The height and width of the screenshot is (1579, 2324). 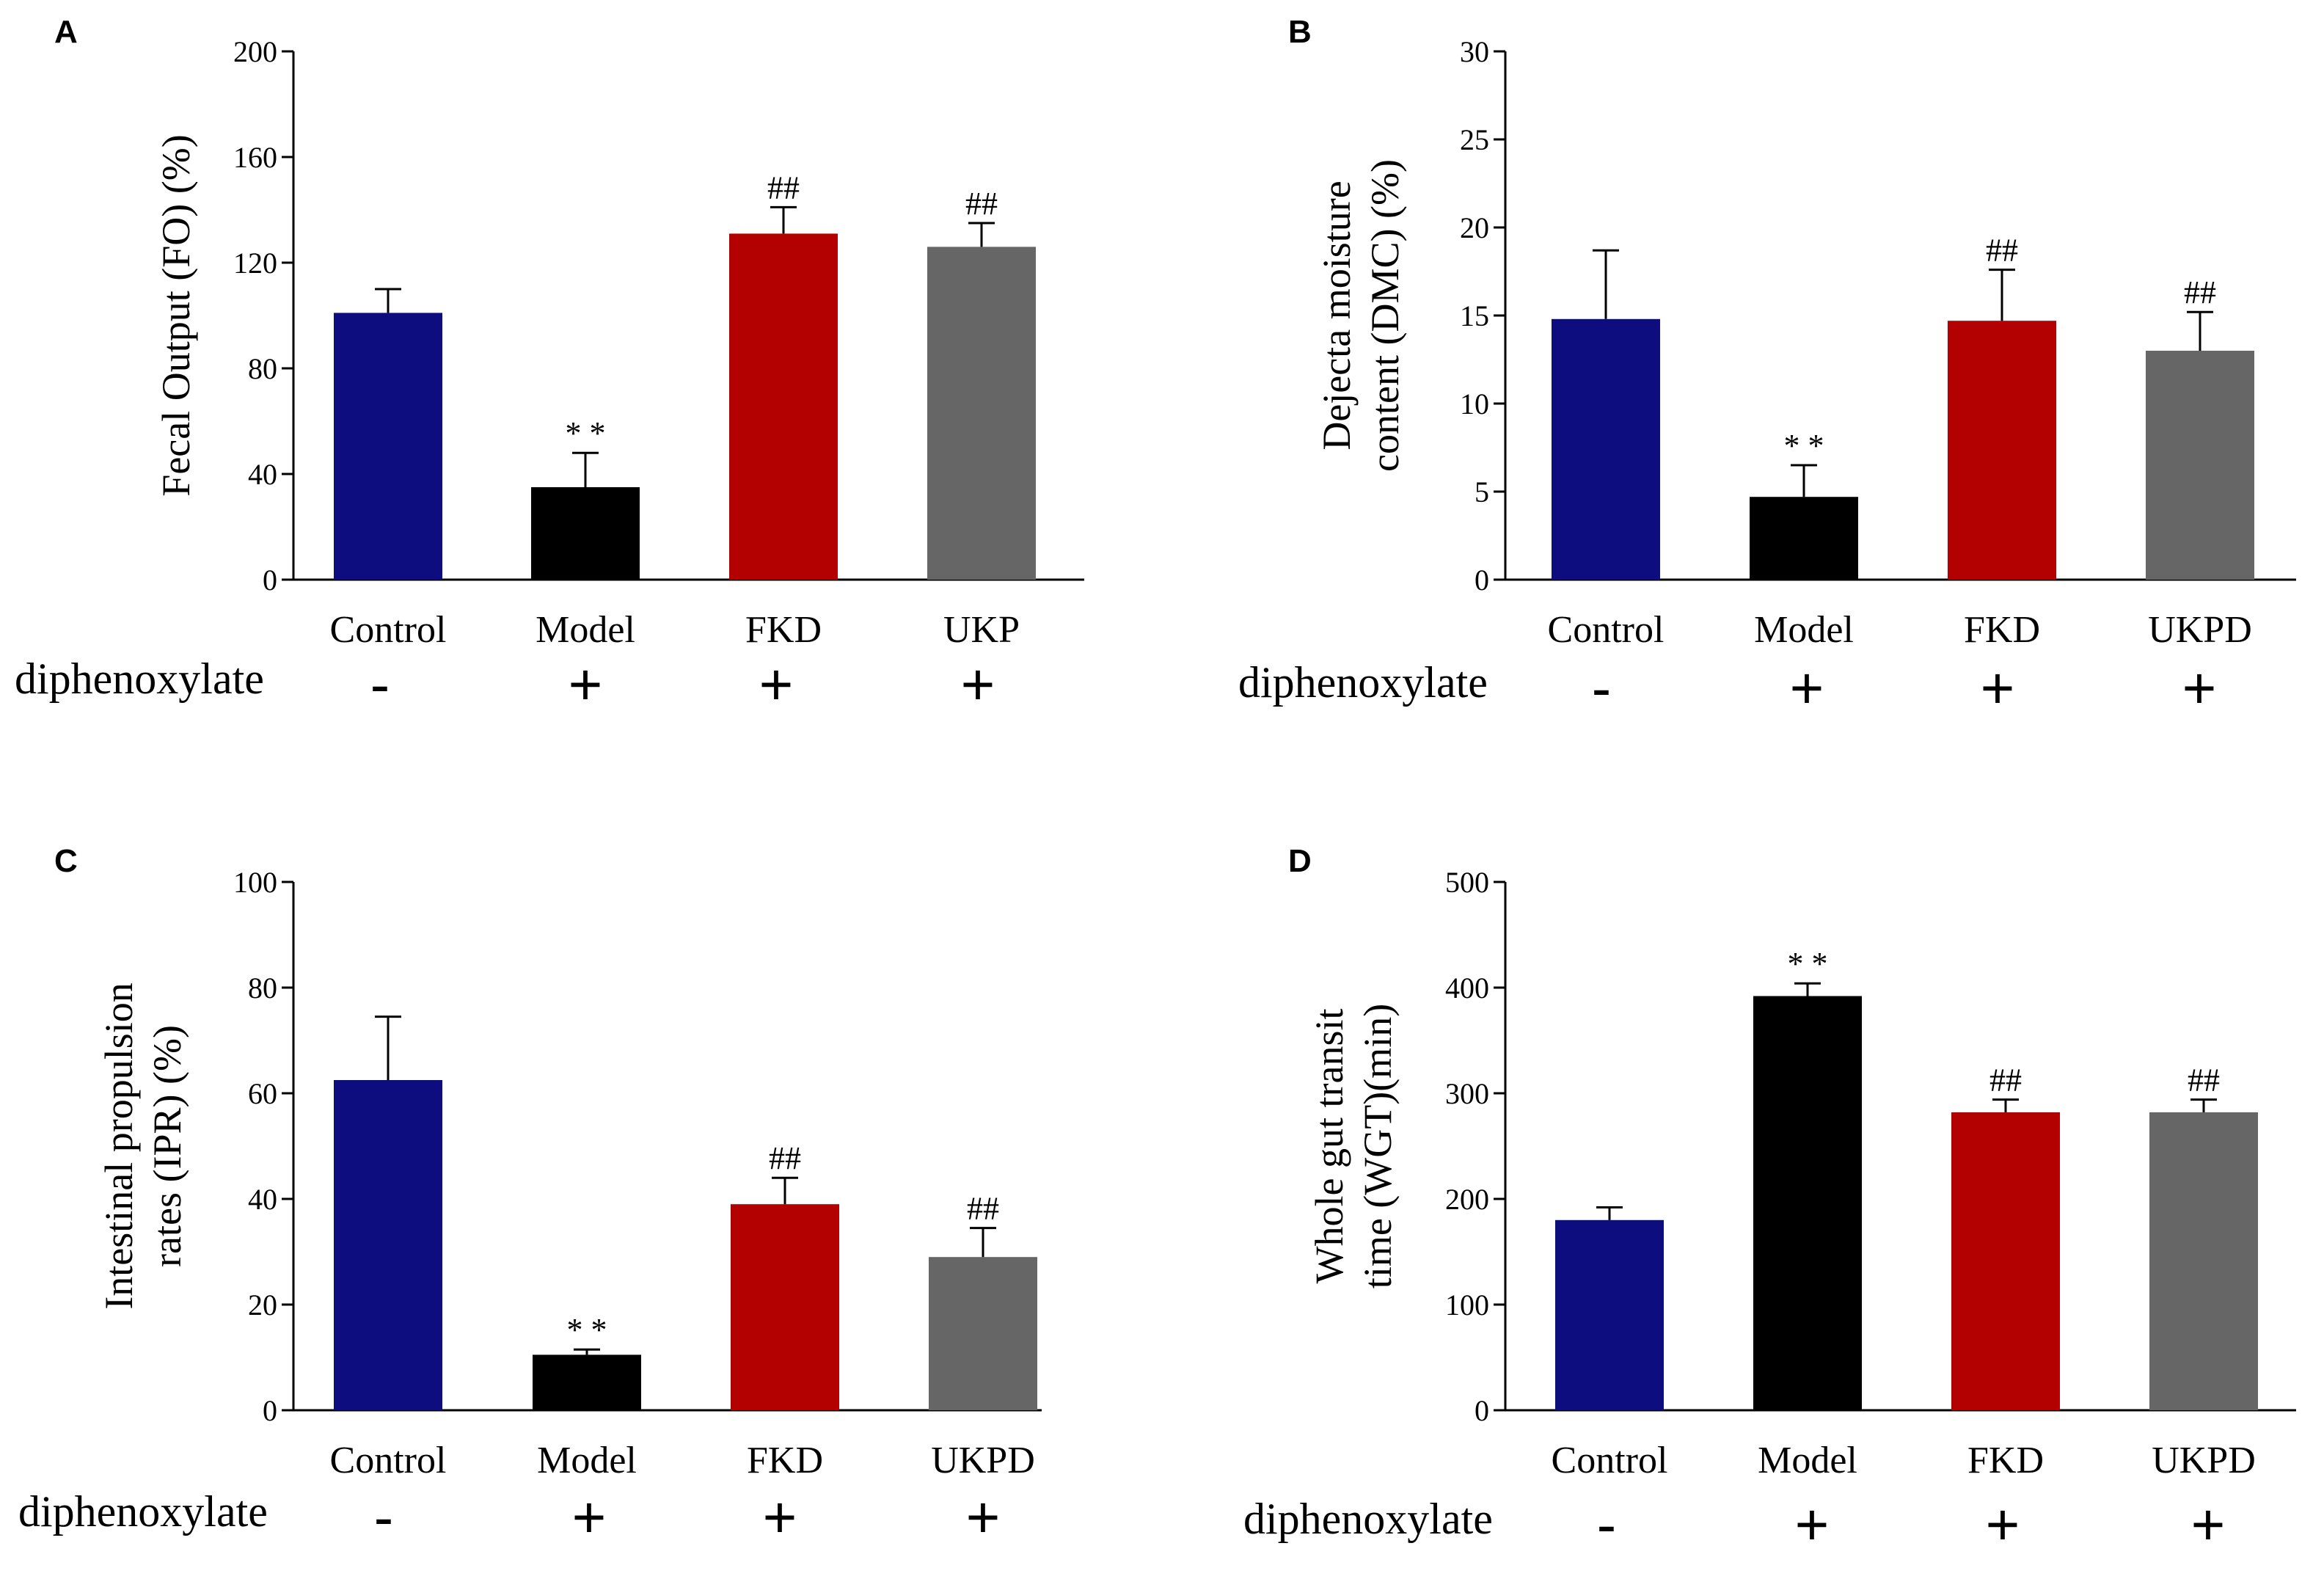 I want to click on panel-letter: A, so click(x=66, y=32).